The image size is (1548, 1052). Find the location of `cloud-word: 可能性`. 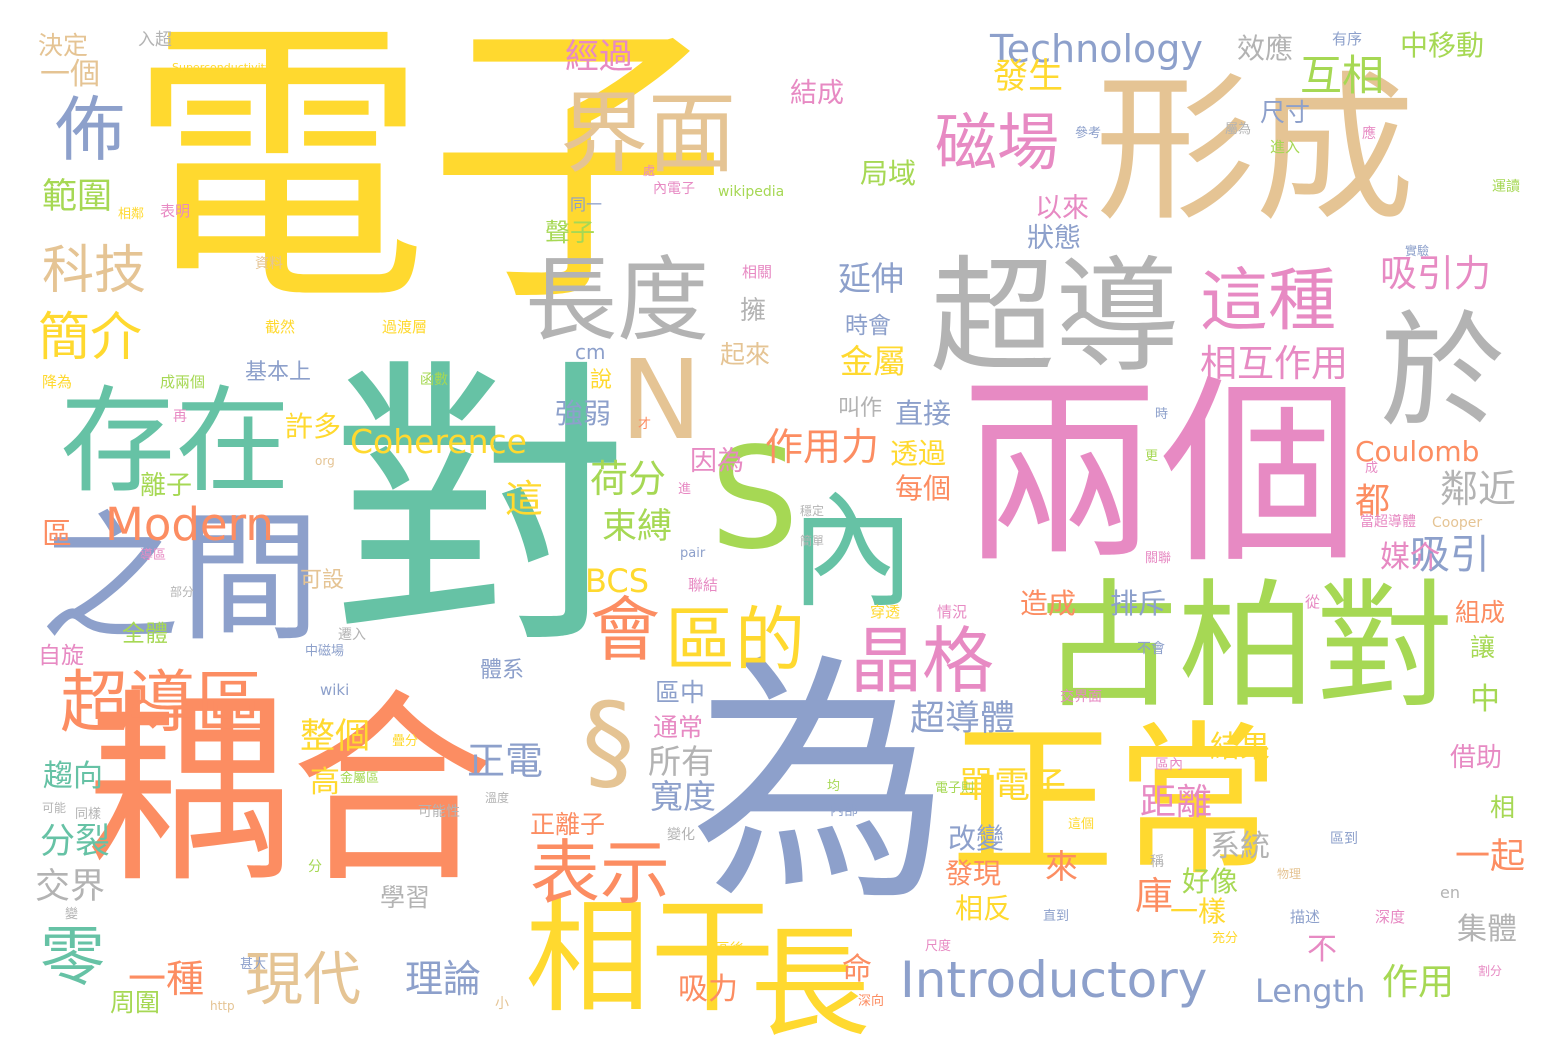

cloud-word: 可能性 is located at coordinates (439, 812).